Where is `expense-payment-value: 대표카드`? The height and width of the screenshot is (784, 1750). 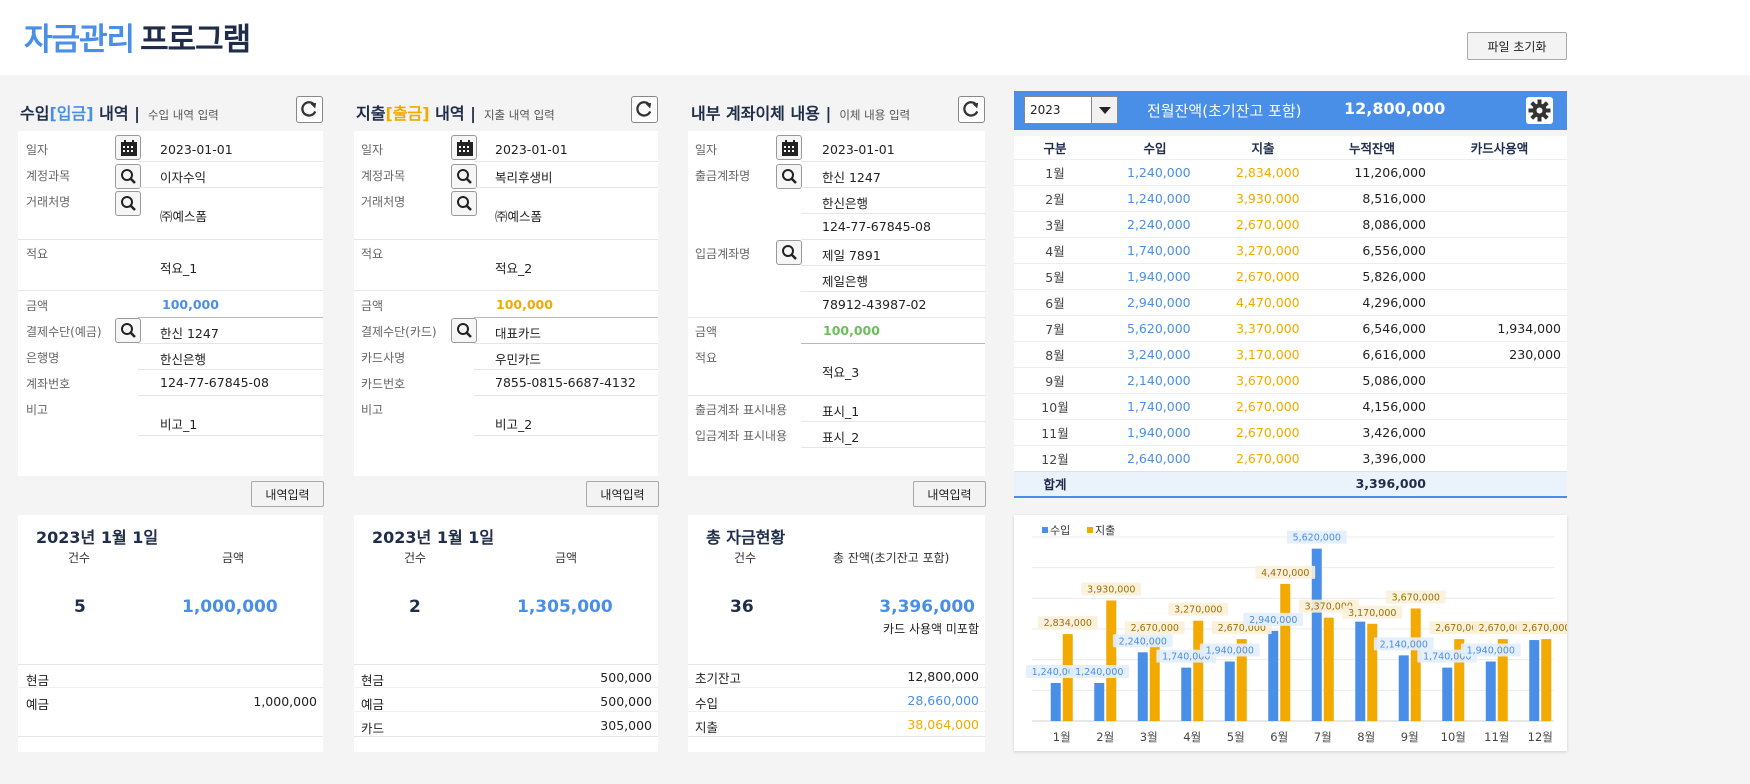 expense-payment-value: 대표카드 is located at coordinates (518, 333).